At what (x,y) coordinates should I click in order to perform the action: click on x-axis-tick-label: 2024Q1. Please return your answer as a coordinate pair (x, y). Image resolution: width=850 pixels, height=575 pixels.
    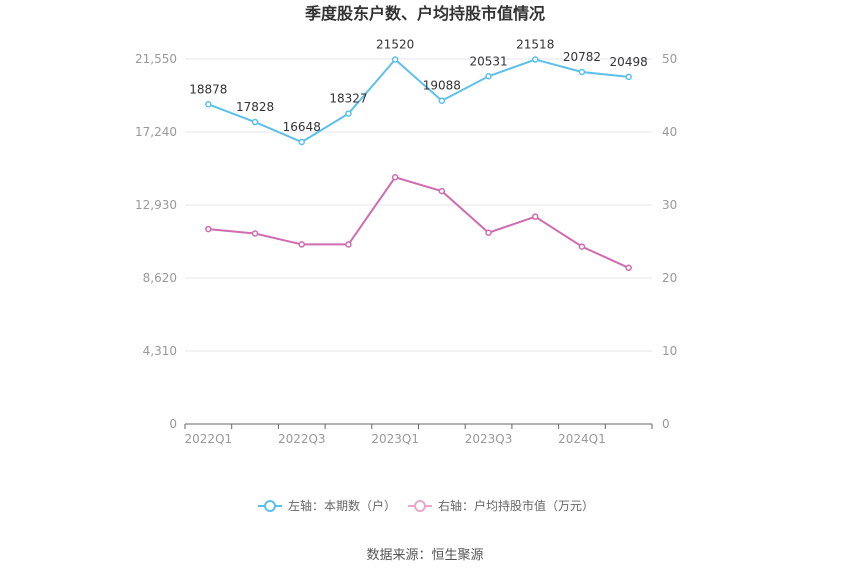
    Looking at the image, I should click on (582, 439).